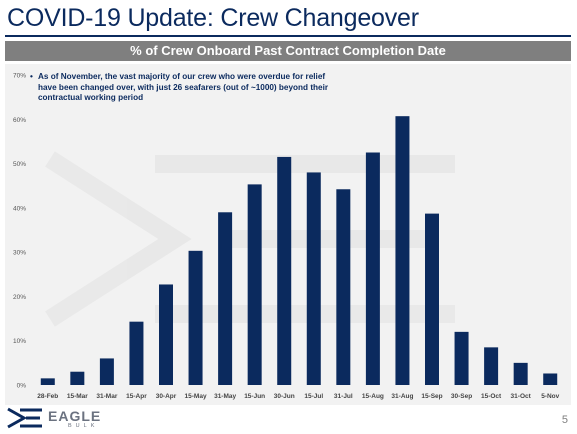 Image resolution: width=577 pixels, height=434 pixels. What do you see at coordinates (461, 358) in the screenshot?
I see `bar-30-sep` at bounding box center [461, 358].